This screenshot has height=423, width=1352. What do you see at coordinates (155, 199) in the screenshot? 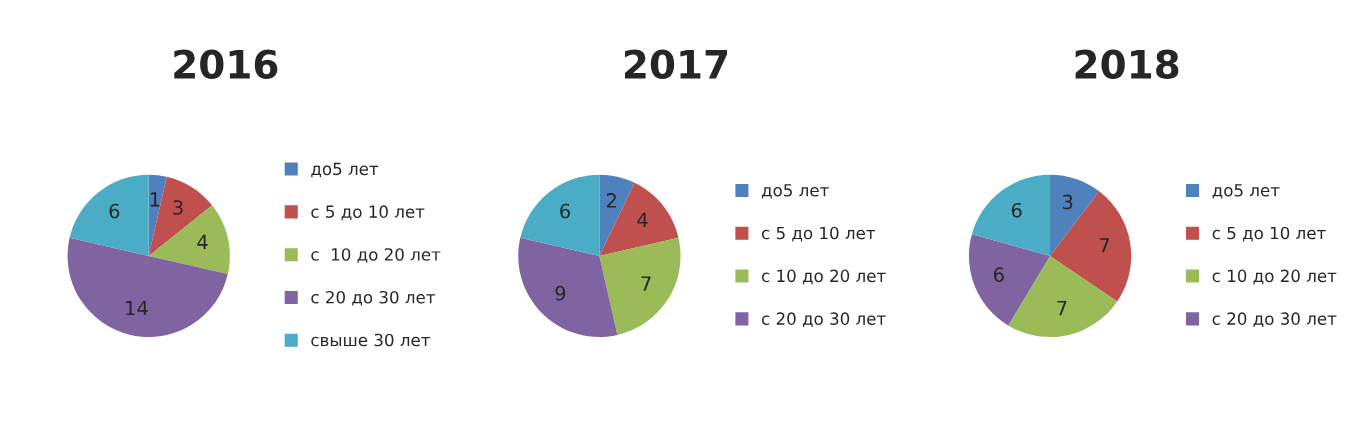
I see `data-label: 1` at bounding box center [155, 199].